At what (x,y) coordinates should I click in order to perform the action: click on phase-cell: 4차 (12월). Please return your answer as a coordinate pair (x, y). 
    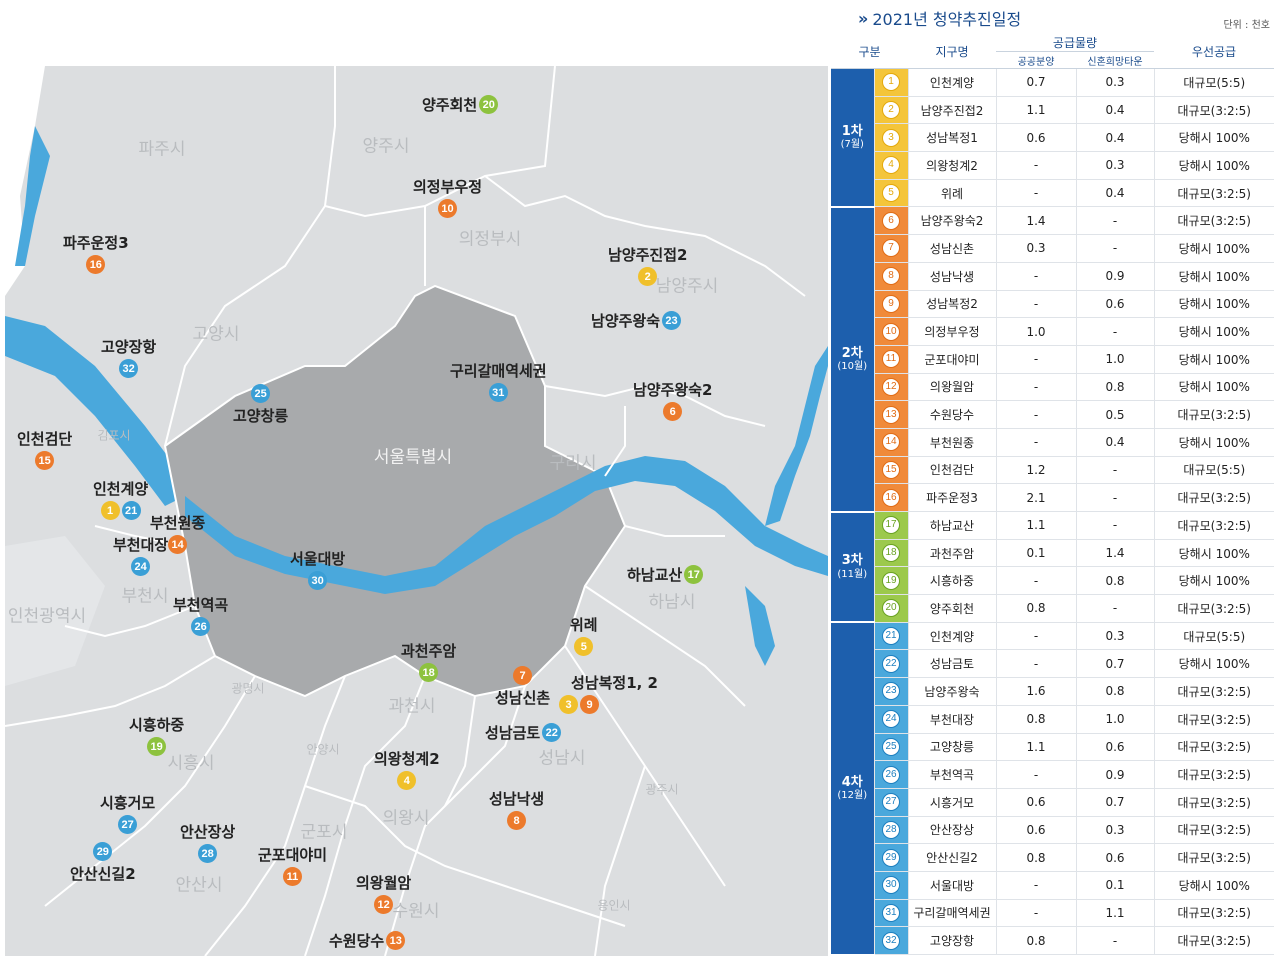
    Looking at the image, I should click on (852, 789).